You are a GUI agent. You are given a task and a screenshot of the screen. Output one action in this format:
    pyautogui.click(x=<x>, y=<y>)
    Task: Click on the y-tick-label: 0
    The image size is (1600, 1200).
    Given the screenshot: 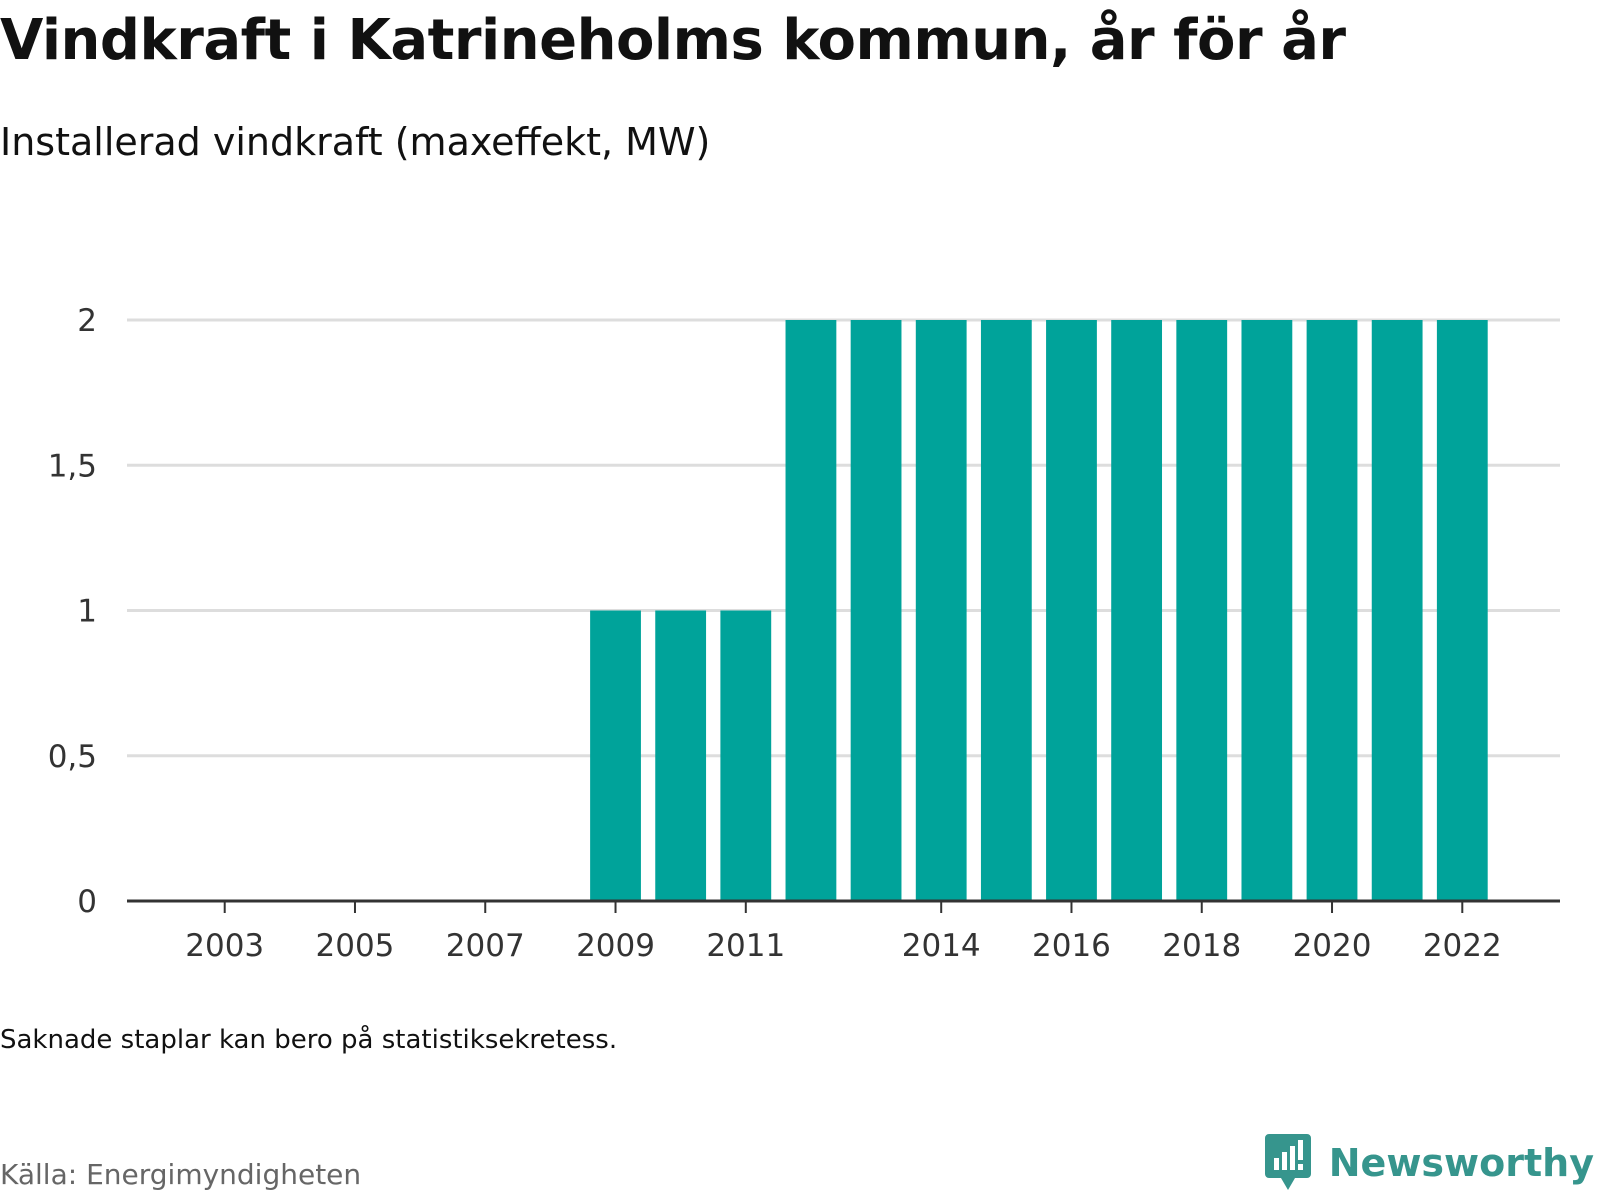 What is the action you would take?
    pyautogui.click(x=87, y=902)
    